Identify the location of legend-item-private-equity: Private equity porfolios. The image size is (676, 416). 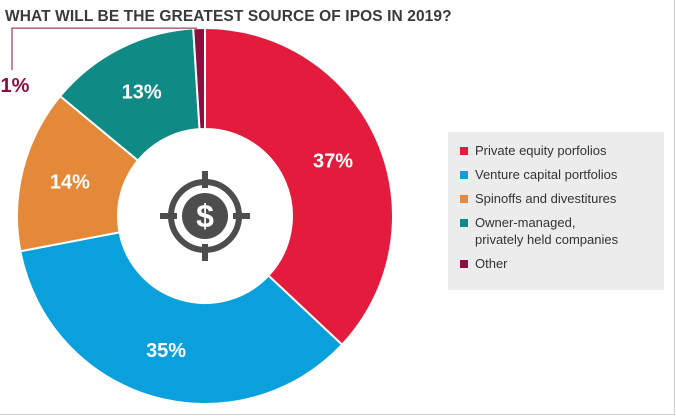
(562, 150).